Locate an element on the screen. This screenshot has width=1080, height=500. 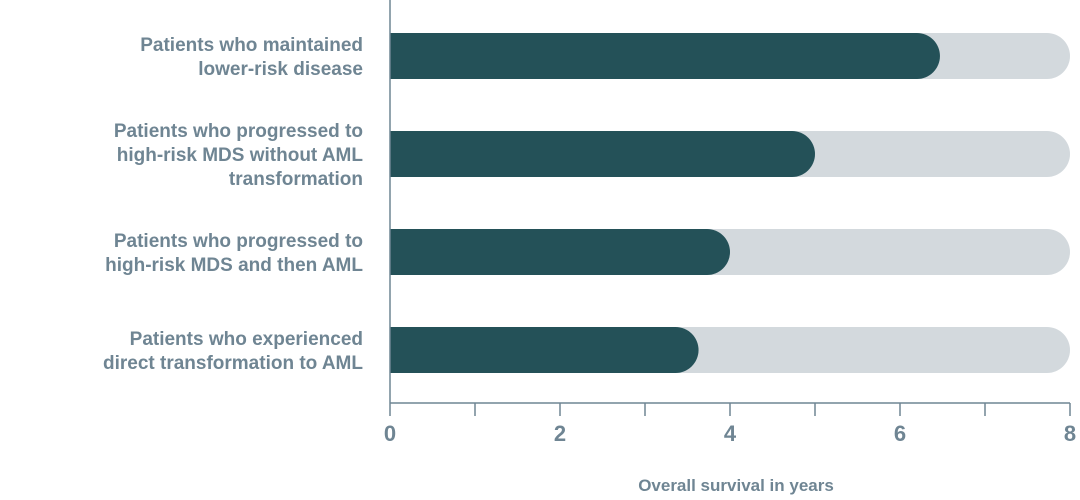
category-label-line: high-risk MDS without AML is located at coordinates (240, 155).